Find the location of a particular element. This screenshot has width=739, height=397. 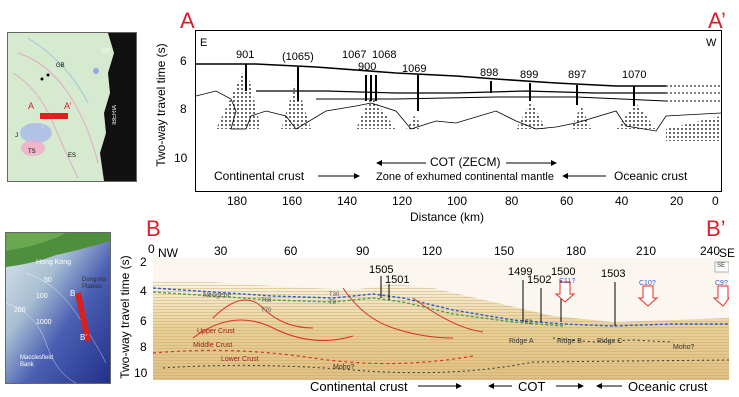

panel-a-map-drawing is located at coordinates (72, 107).